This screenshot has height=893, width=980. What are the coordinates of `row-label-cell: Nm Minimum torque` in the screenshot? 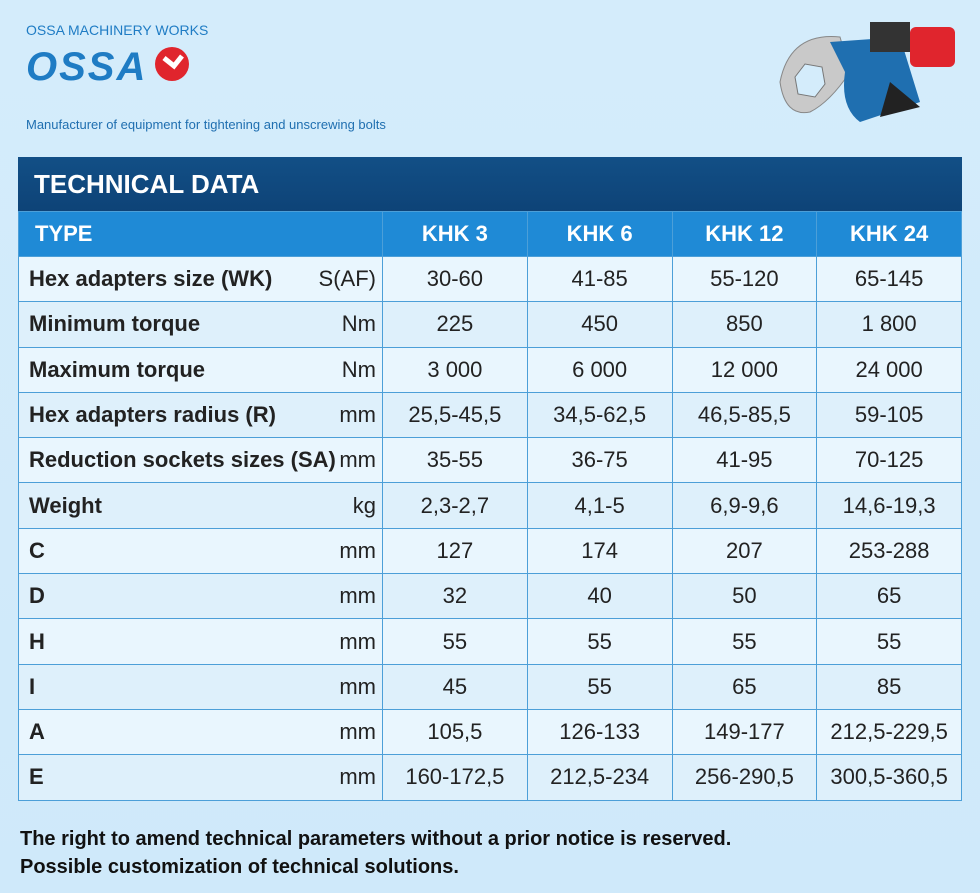 It's located at (200, 324).